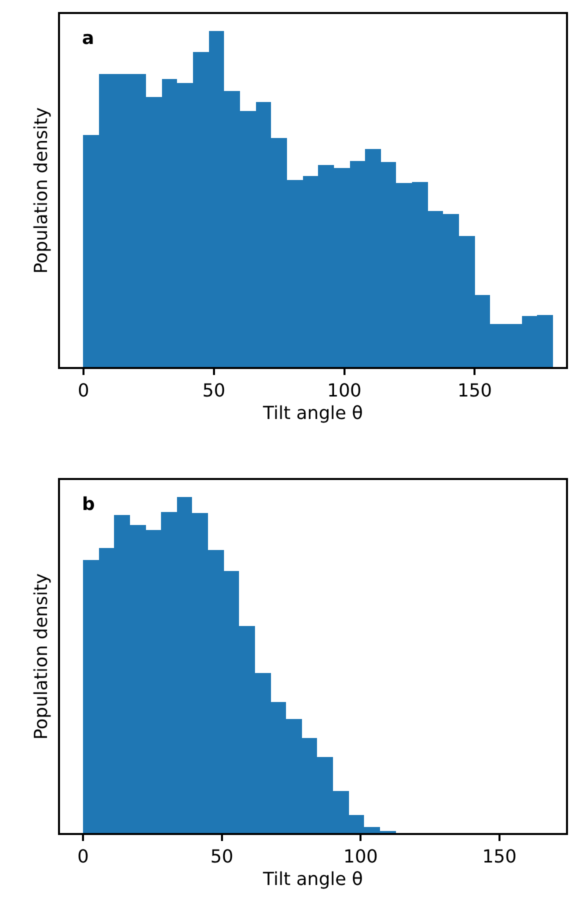 This screenshot has height=919, width=570. What do you see at coordinates (88, 504) in the screenshot?
I see `annotation: b` at bounding box center [88, 504].